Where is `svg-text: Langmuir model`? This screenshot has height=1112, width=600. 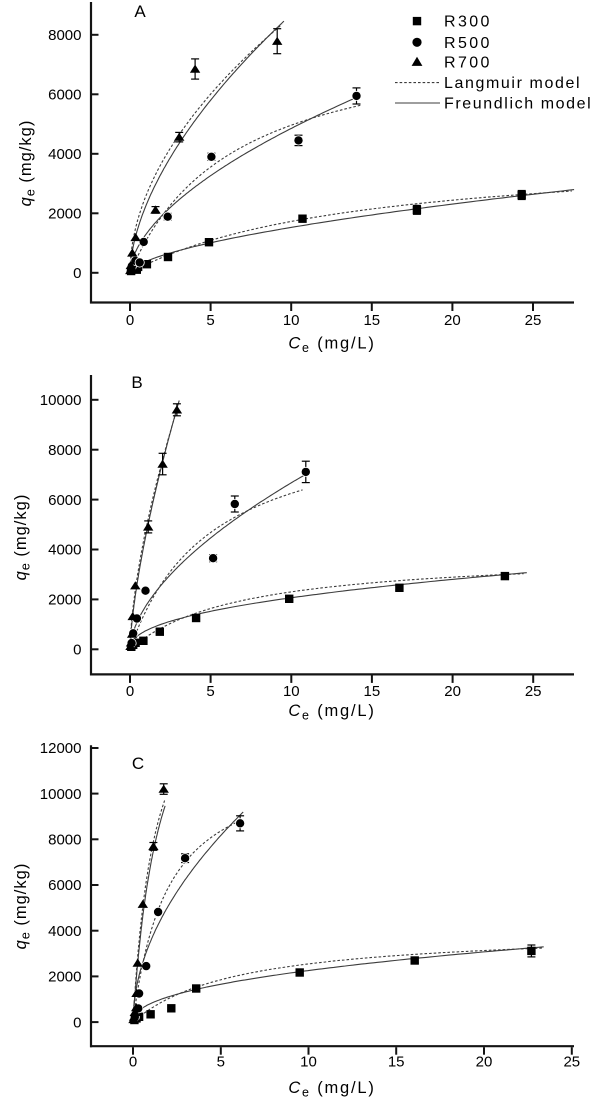 svg-text: Langmuir model is located at coordinates (512, 83).